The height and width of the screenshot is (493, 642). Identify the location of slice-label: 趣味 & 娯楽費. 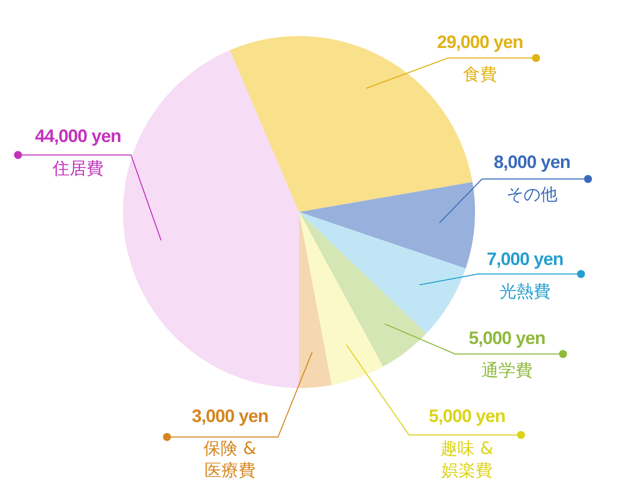
(467, 460).